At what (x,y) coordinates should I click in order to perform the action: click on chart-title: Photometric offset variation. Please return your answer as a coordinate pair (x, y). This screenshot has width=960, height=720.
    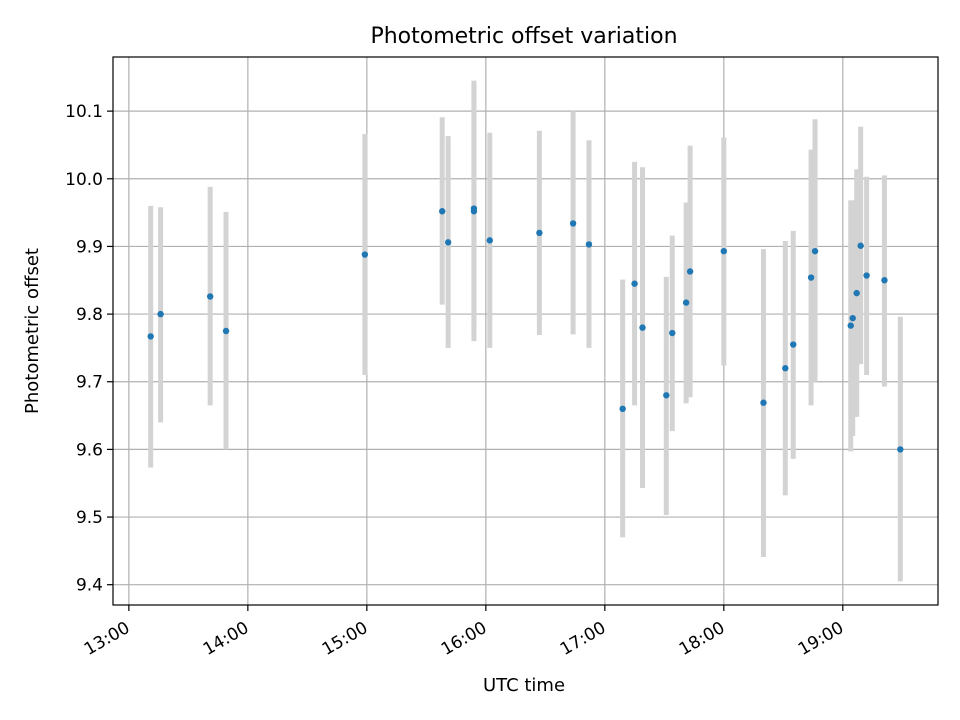
    Looking at the image, I should click on (523, 36).